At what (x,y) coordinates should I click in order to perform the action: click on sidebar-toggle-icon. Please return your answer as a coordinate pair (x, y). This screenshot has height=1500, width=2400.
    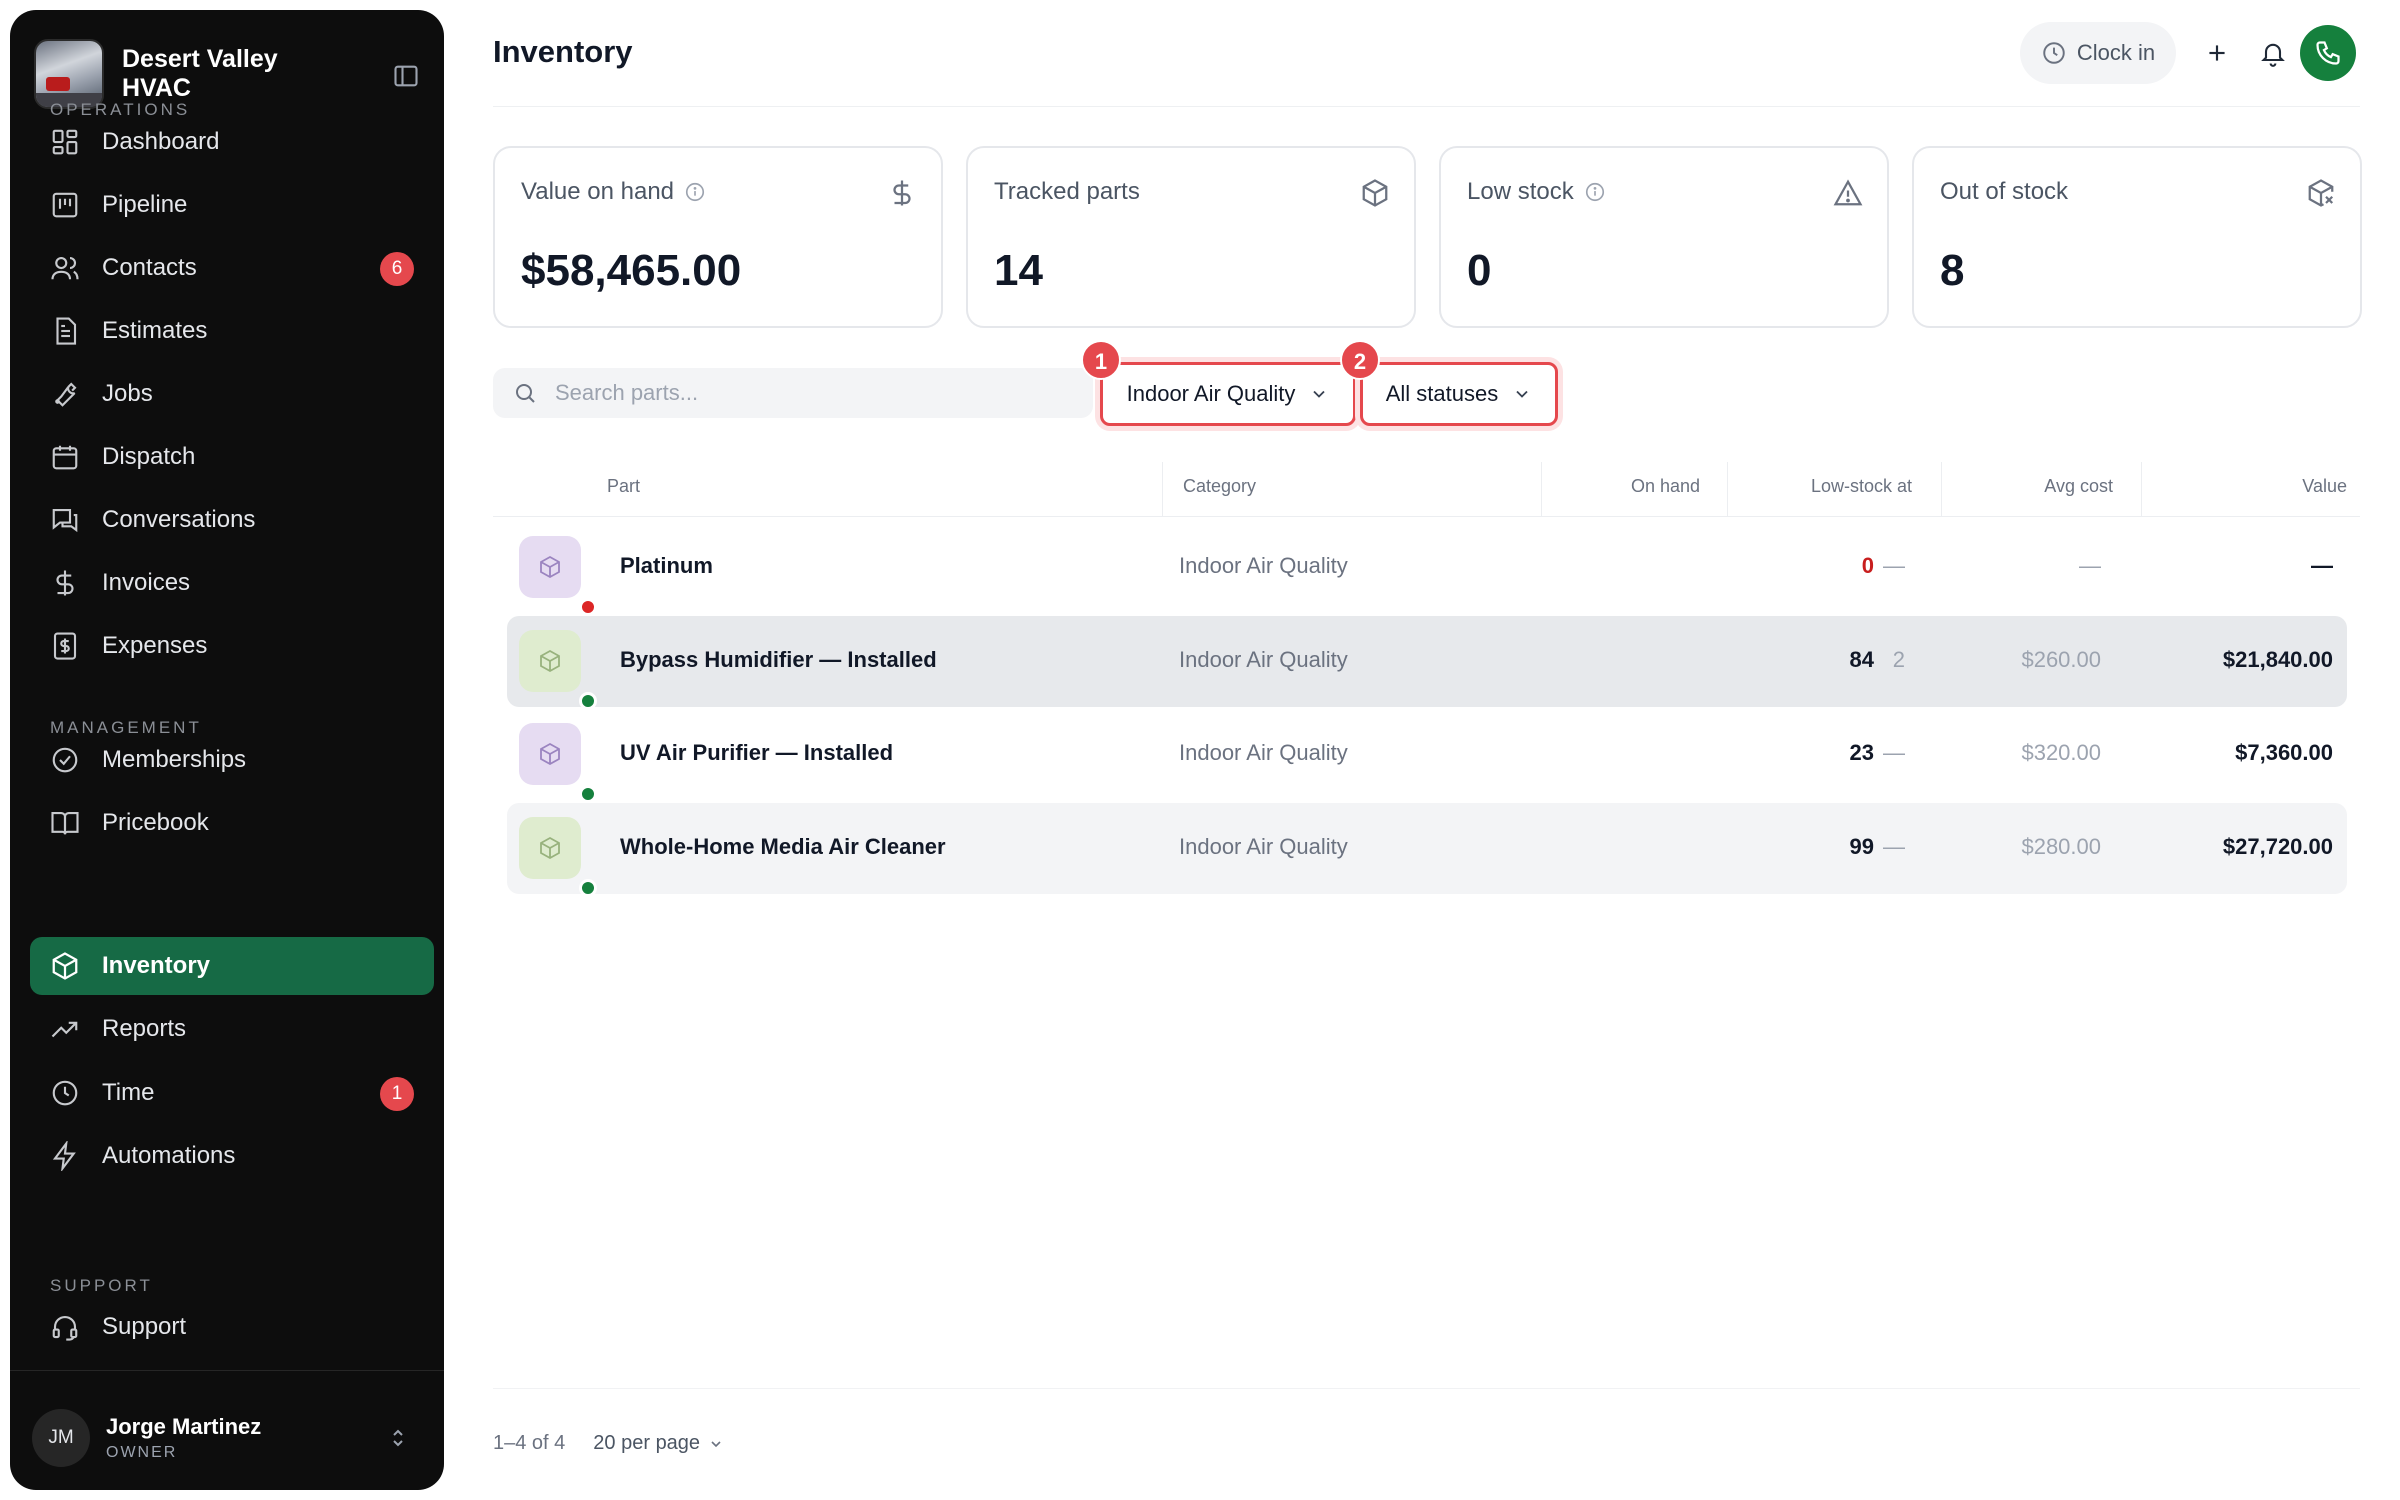
    Looking at the image, I should click on (406, 76).